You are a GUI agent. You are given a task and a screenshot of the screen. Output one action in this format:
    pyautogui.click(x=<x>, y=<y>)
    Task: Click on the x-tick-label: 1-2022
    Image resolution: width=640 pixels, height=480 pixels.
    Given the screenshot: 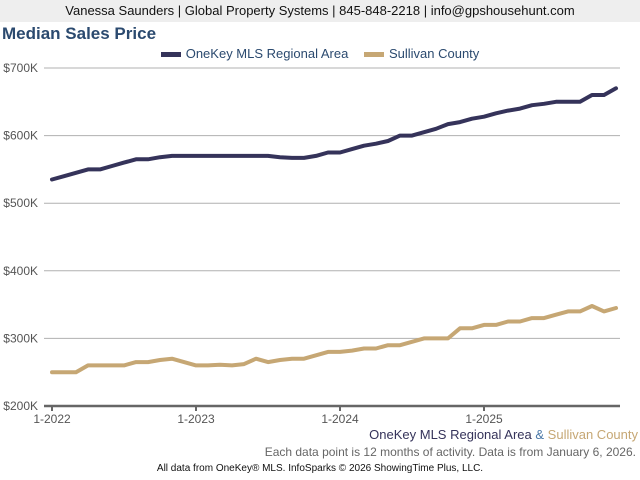 What is the action you would take?
    pyautogui.click(x=52, y=419)
    